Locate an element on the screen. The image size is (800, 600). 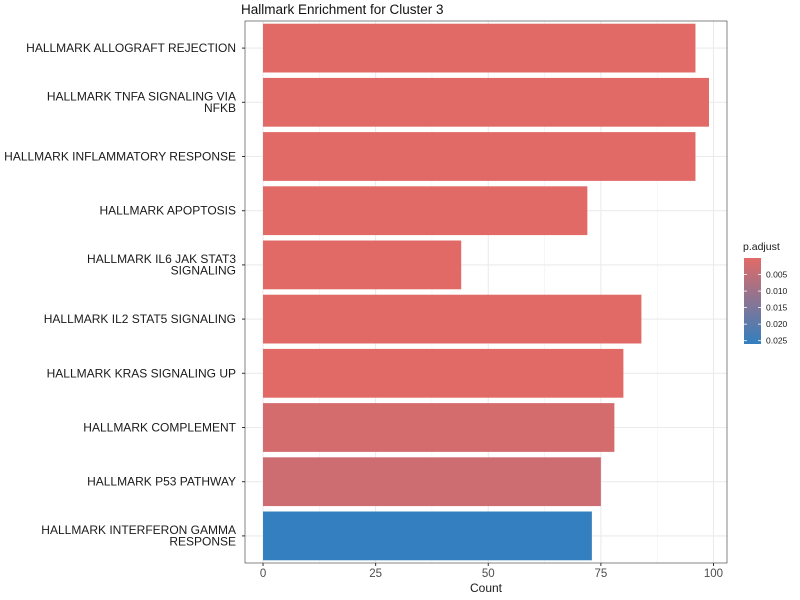
y-tick-label-line: HALLMARK P53 PATHWAY is located at coordinates (161, 482).